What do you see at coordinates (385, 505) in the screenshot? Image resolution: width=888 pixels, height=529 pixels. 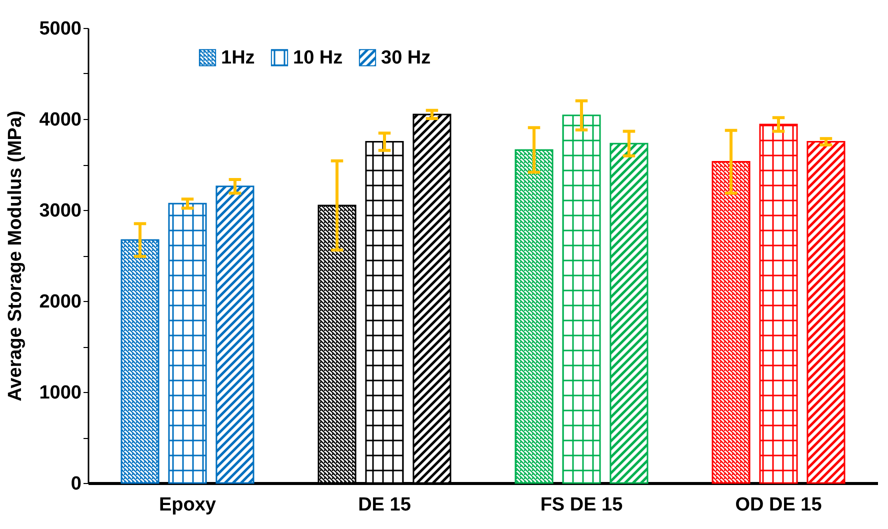 I see `x-tick-label: DE 15` at bounding box center [385, 505].